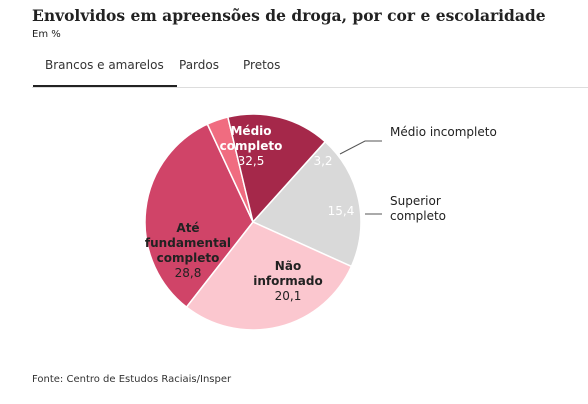 This screenshot has height=404, width=588. What do you see at coordinates (199, 65) in the screenshot?
I see `tab-pardos: Pardos` at bounding box center [199, 65].